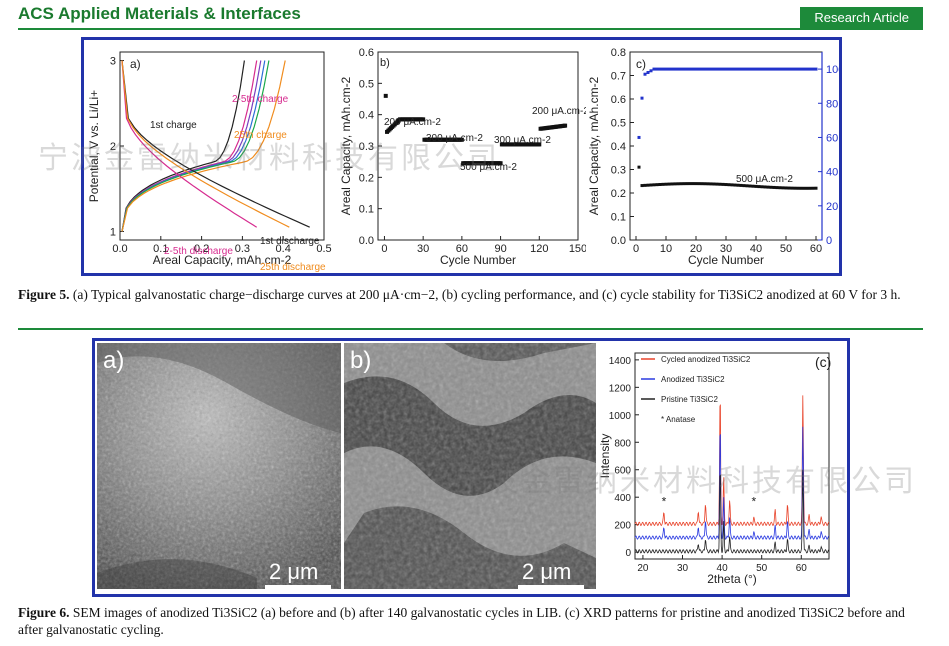 This screenshot has width=949, height=646. I want to click on legend-entry: Cycled anodized Ti3SiC2, so click(706, 359).